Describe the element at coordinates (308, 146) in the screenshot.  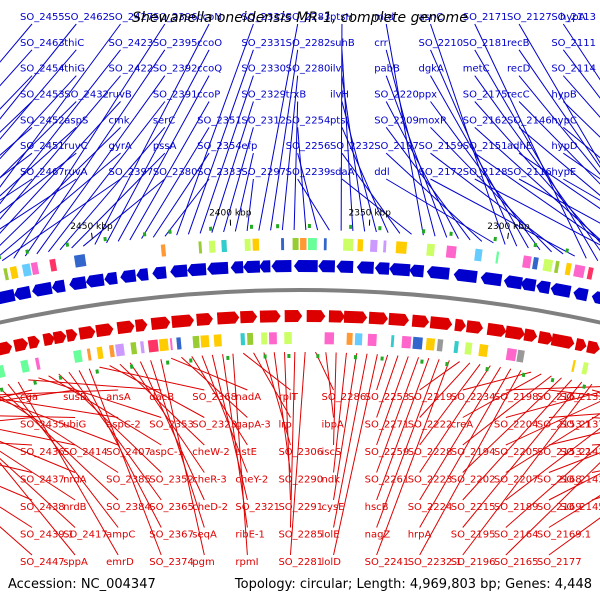
I see `forward-gene-label: SO_2256` at that location.